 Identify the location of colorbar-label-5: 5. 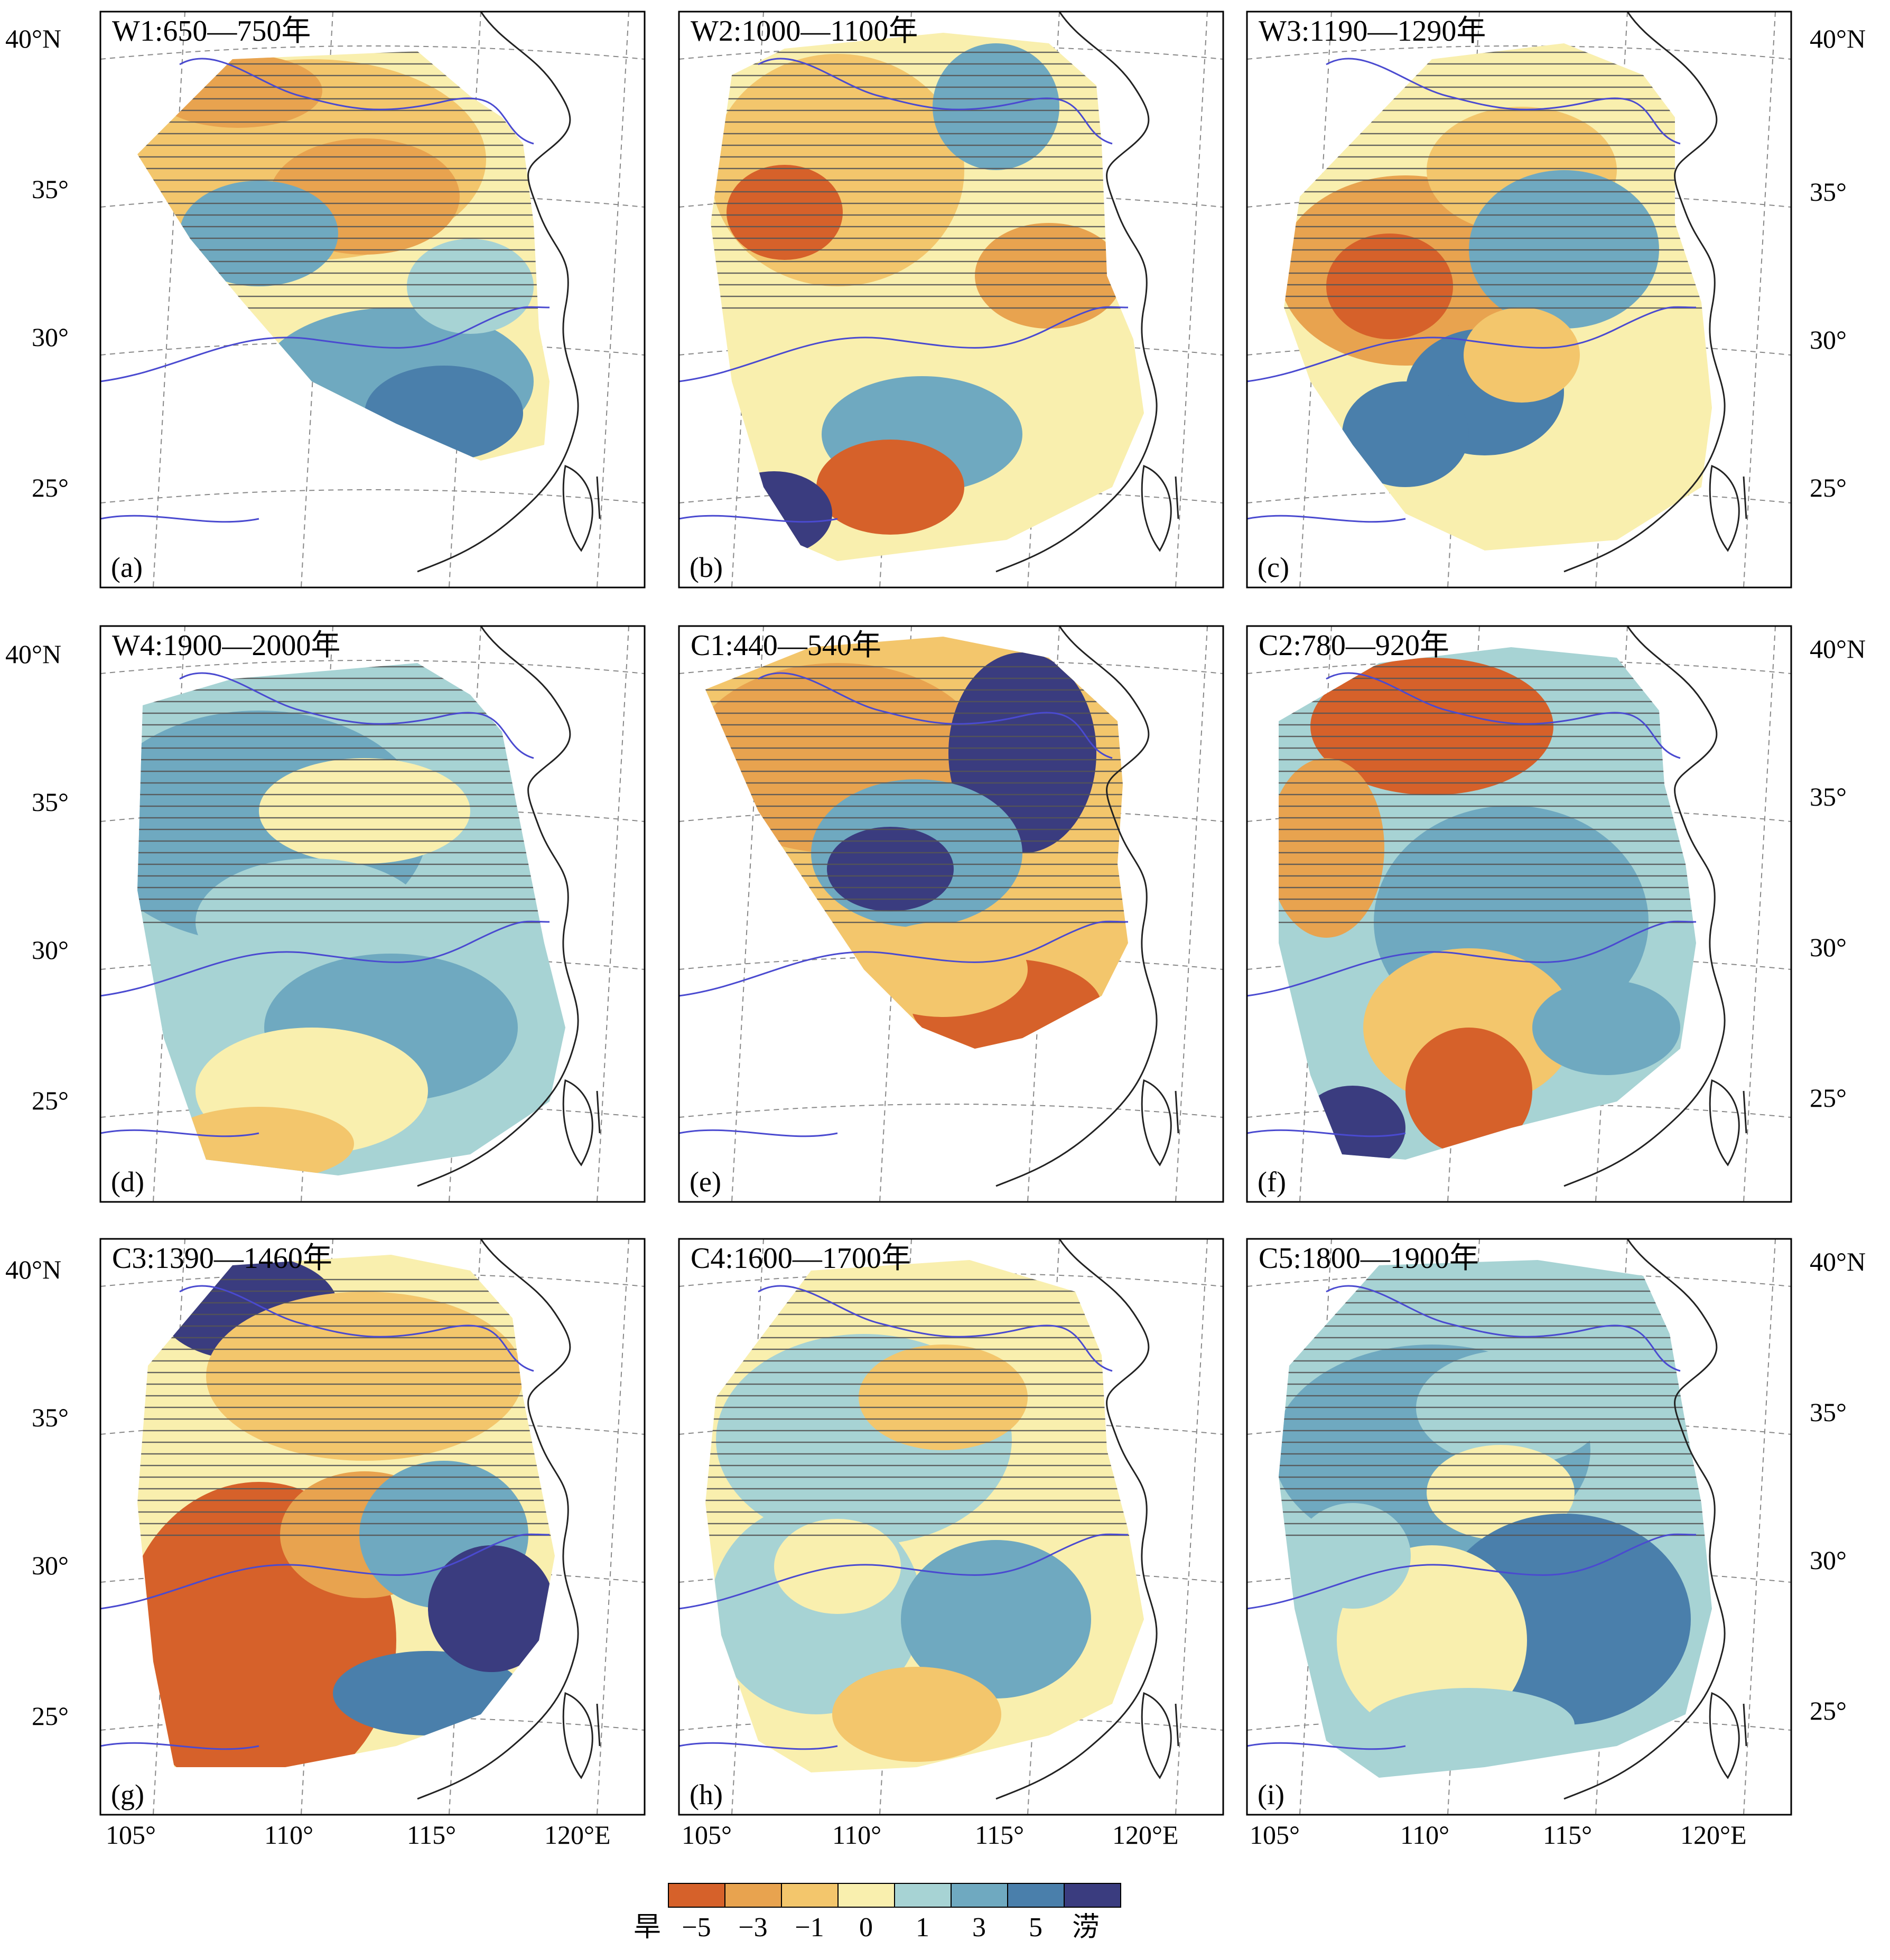
(1035, 1927).